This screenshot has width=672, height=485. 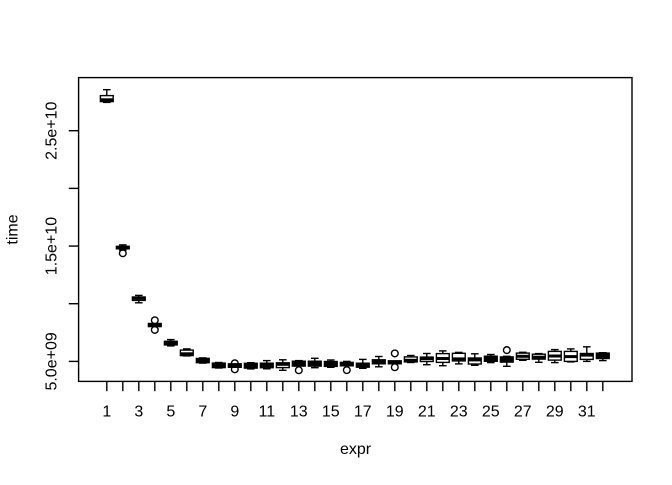 What do you see at coordinates (52, 130) in the screenshot?
I see `svg-text: 2.5e+10` at bounding box center [52, 130].